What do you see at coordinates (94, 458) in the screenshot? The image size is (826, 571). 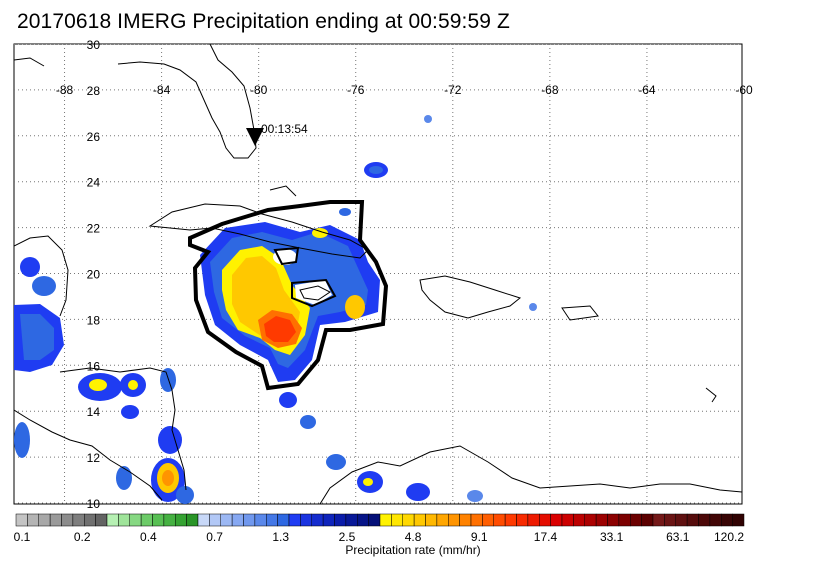 I see `latitude-label: 12` at bounding box center [94, 458].